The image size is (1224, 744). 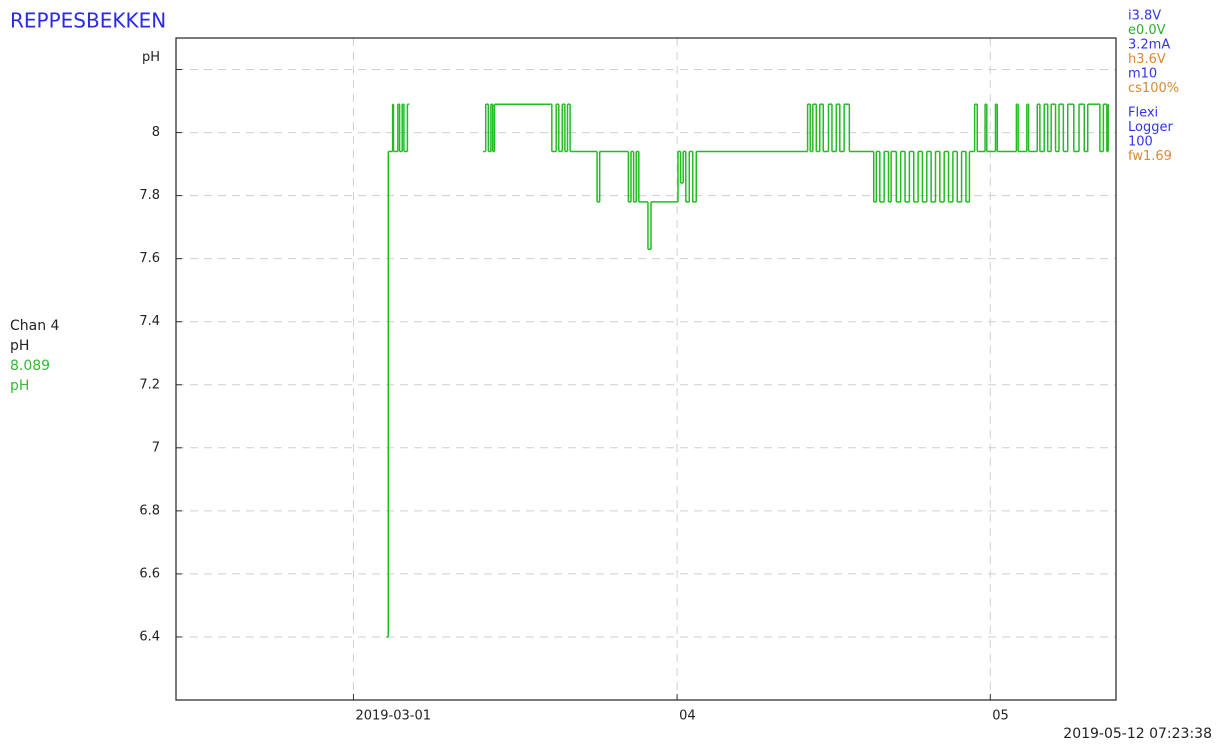 I want to click on y-tick-label: 7.6, so click(x=149, y=258).